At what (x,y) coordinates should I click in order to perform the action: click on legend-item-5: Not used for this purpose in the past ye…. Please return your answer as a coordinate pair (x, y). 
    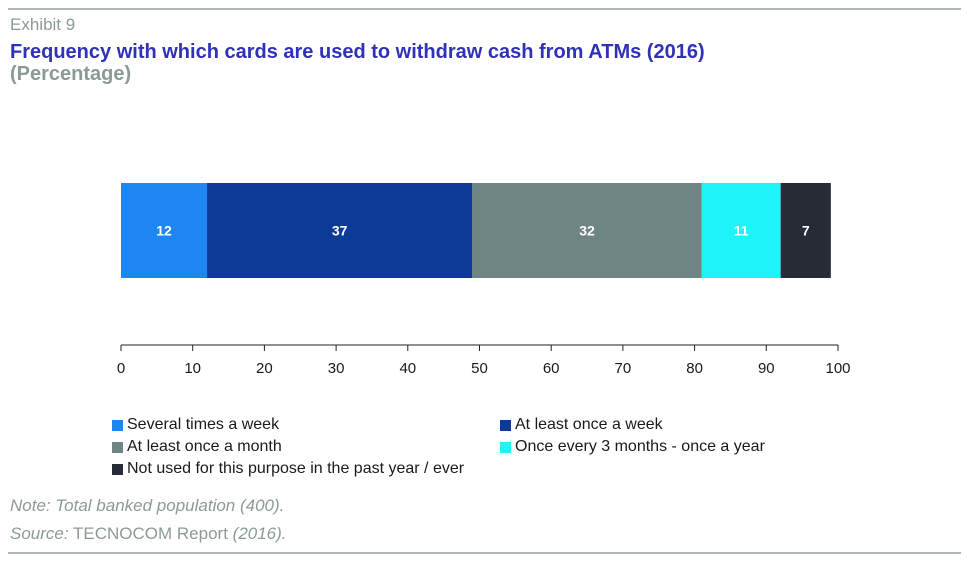
    Looking at the image, I should click on (288, 469).